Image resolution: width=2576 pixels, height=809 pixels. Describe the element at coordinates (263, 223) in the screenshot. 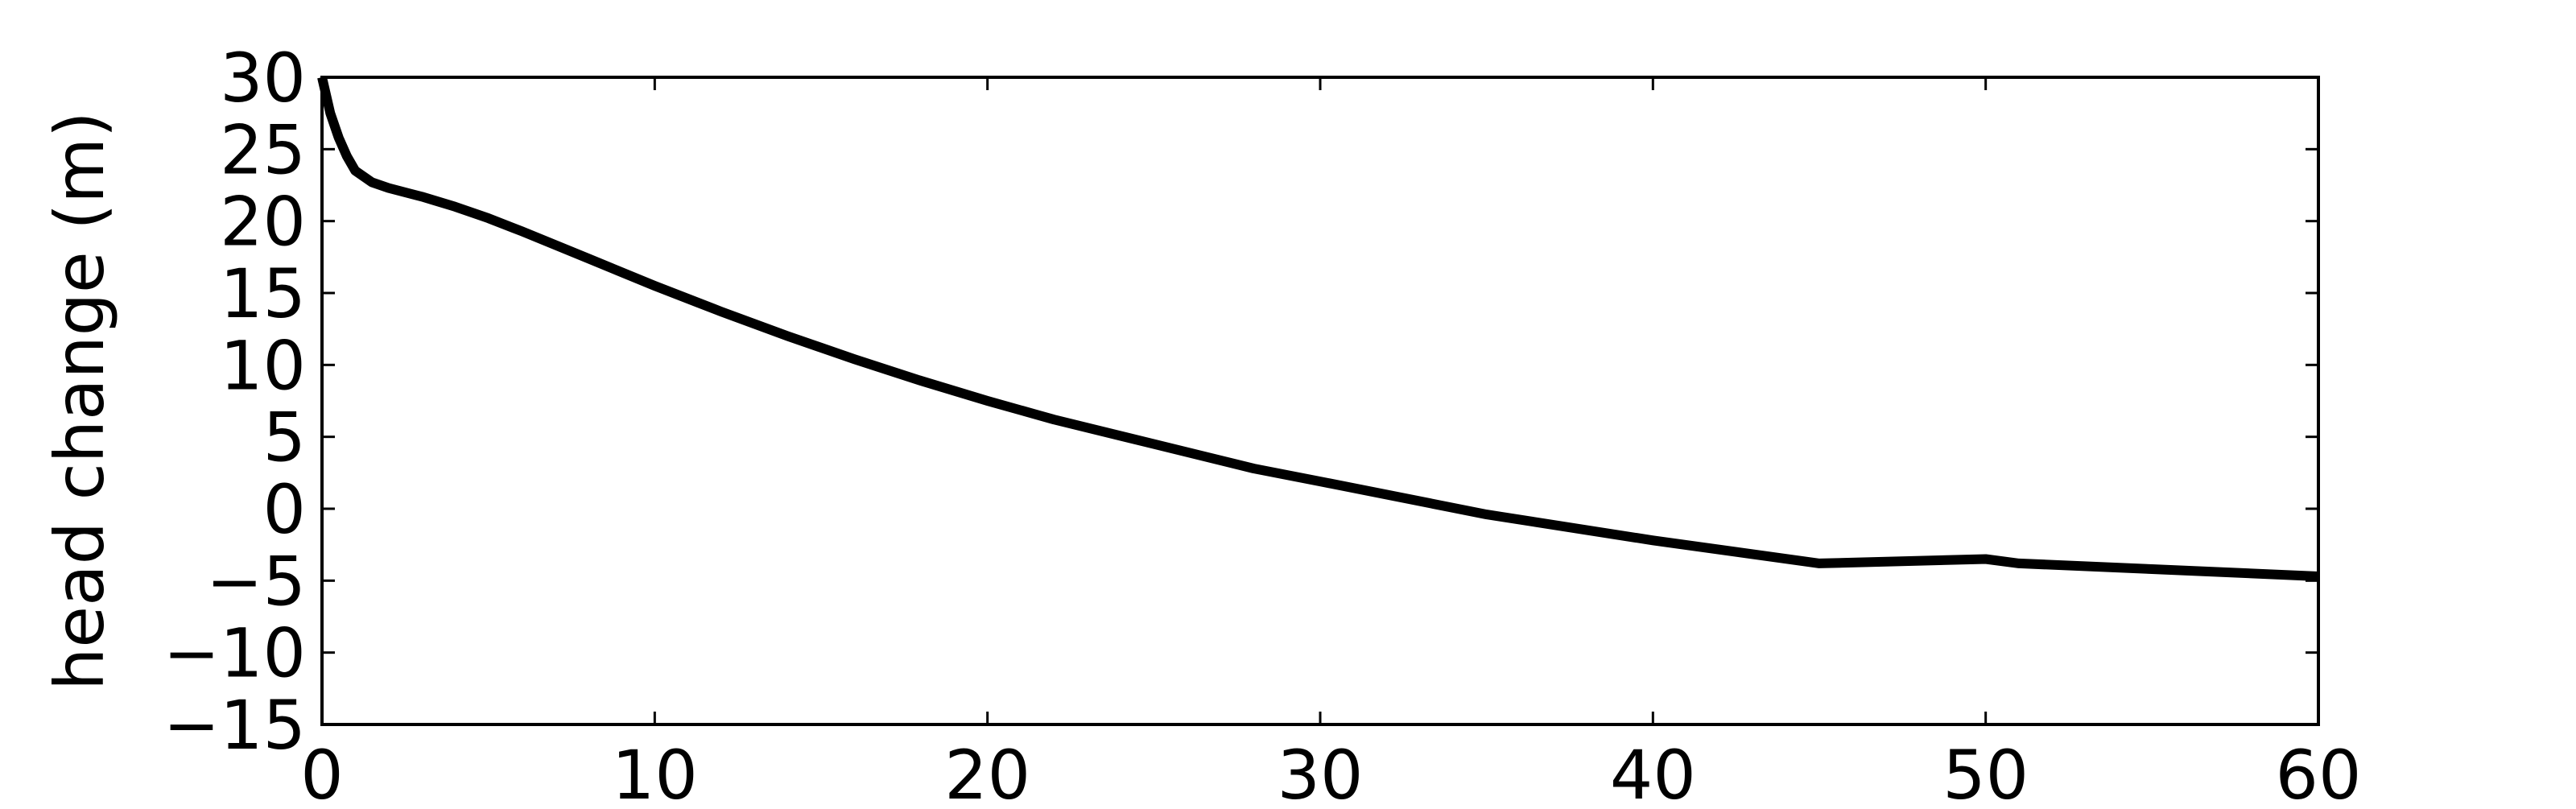

I see `y-tick-label: 20` at that location.